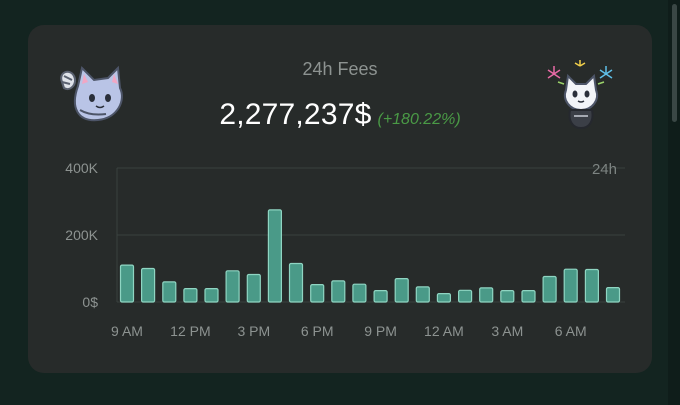 This screenshot has width=680, height=405. I want to click on y-tick-label: 400K, so click(81, 168).